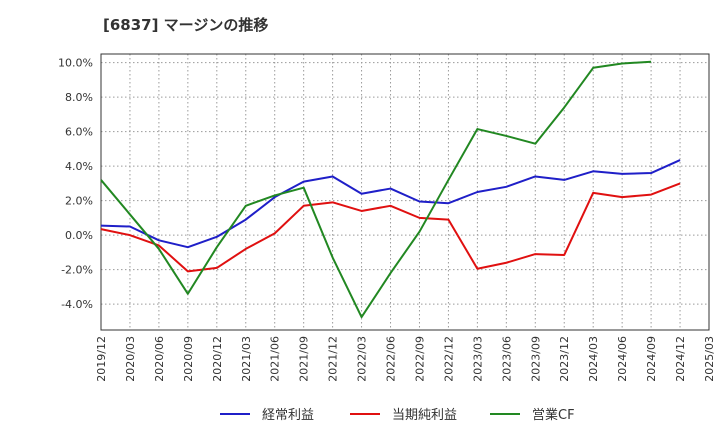 This screenshot has width=720, height=440. What do you see at coordinates (622, 359) in the screenshot?
I see `x-tick-label: 2024/06` at bounding box center [622, 359].